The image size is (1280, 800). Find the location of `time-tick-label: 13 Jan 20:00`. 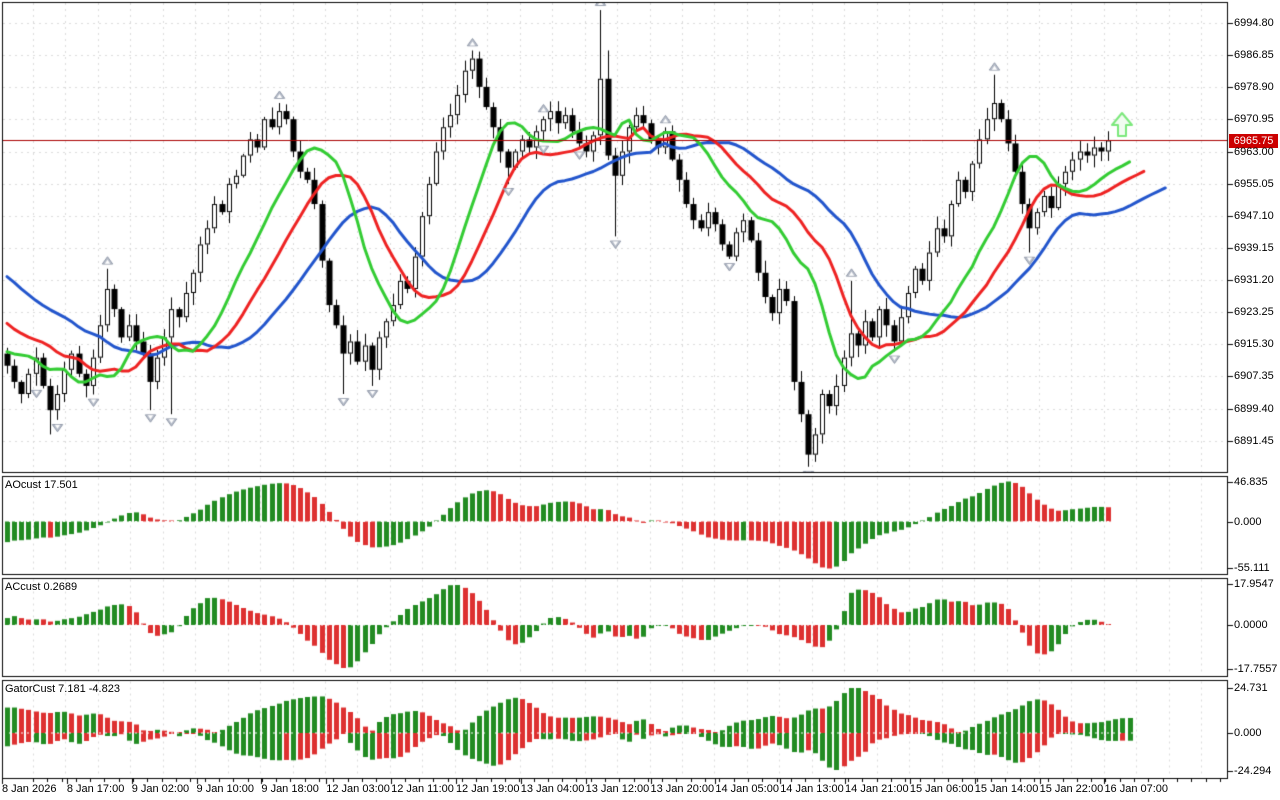

time-tick-label: 13 Jan 20:00 is located at coordinates (682, 789).